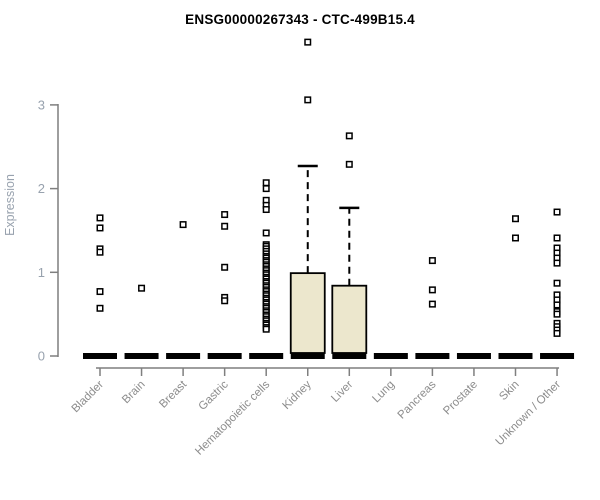 This screenshot has width=600, height=500. What do you see at coordinates (41, 272) in the screenshot?
I see `y-tick-label: 1` at bounding box center [41, 272].